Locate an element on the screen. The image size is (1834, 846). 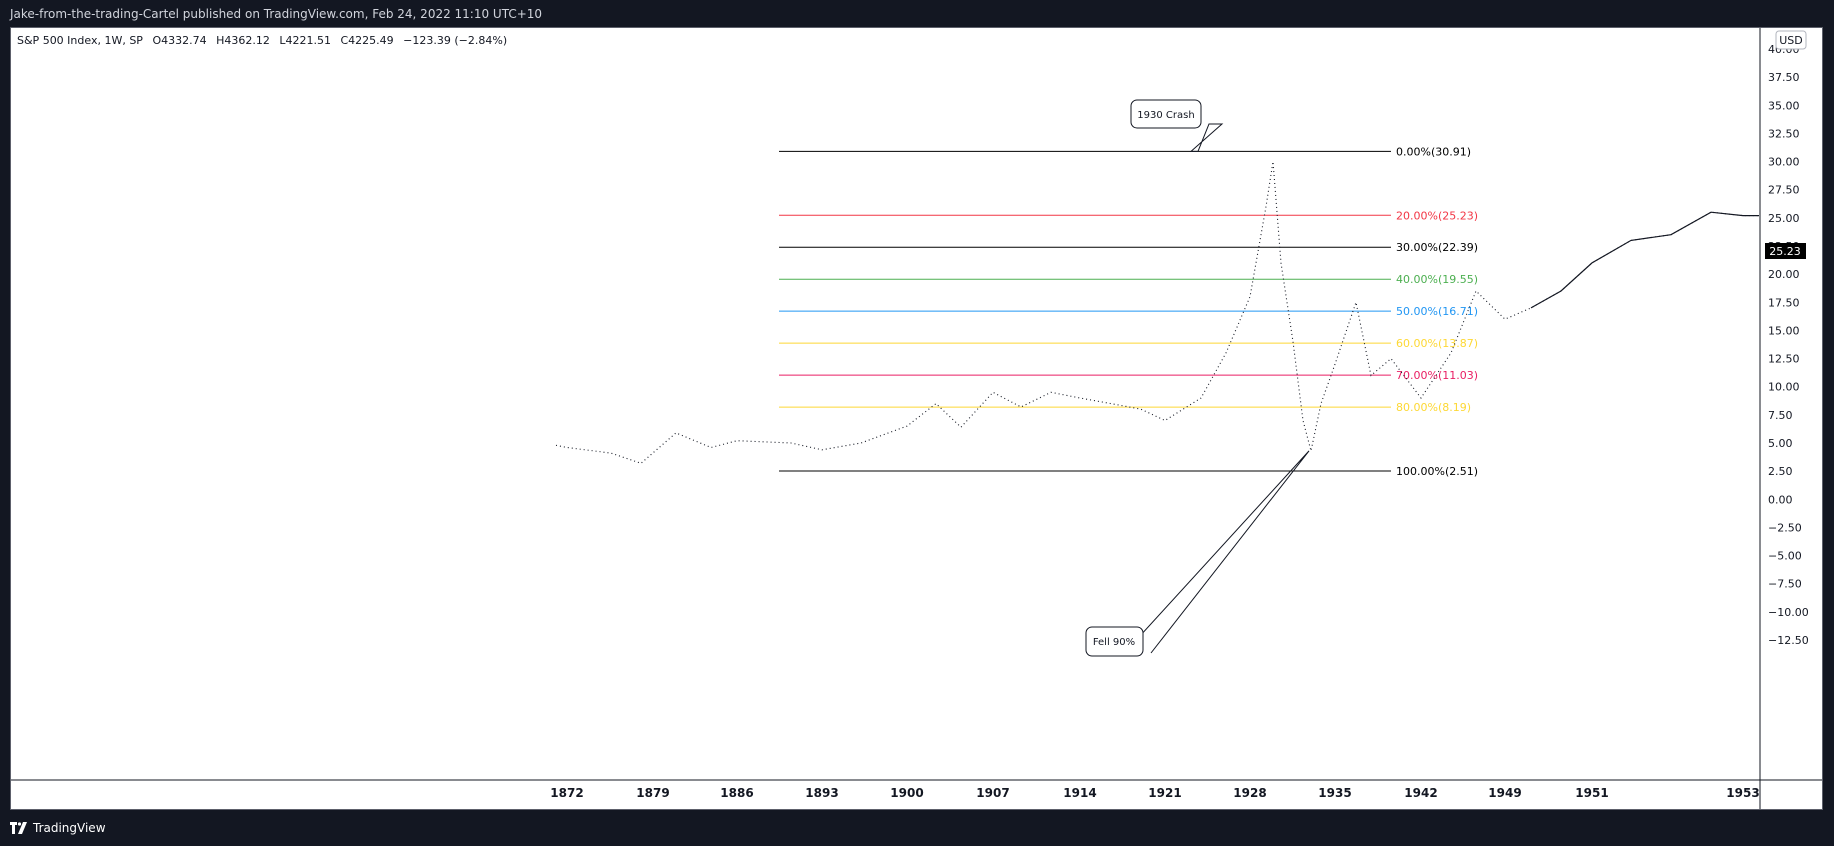
brand-name: TradingView is located at coordinates (69, 828).